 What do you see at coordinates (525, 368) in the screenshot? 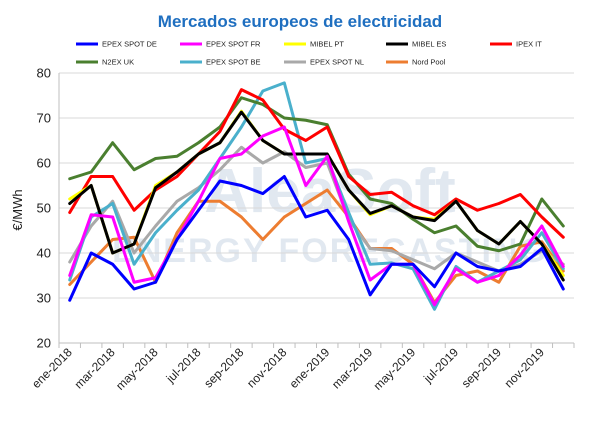
I see `x-tick-label: nov-2019` at bounding box center [525, 368].